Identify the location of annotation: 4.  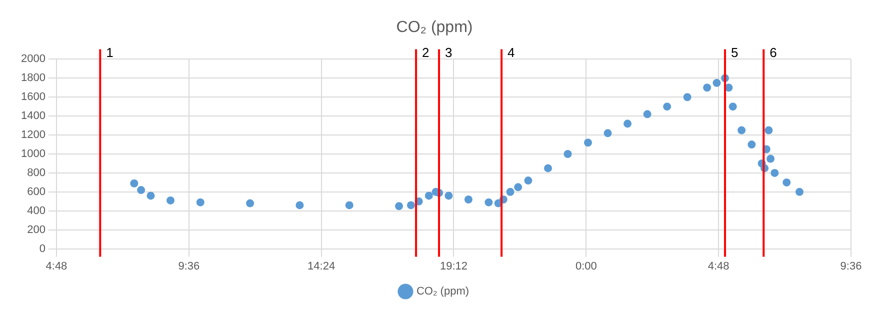
(511, 52).